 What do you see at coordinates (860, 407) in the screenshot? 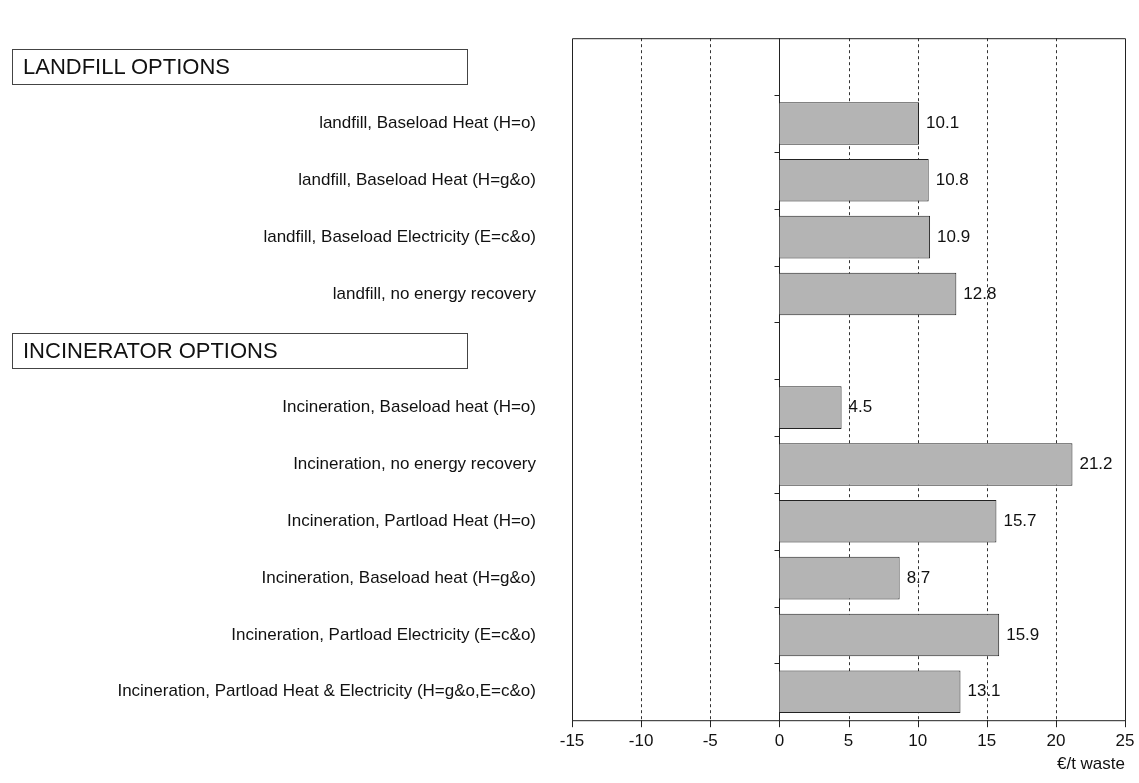
I see `data-label: 4.5` at bounding box center [860, 407].